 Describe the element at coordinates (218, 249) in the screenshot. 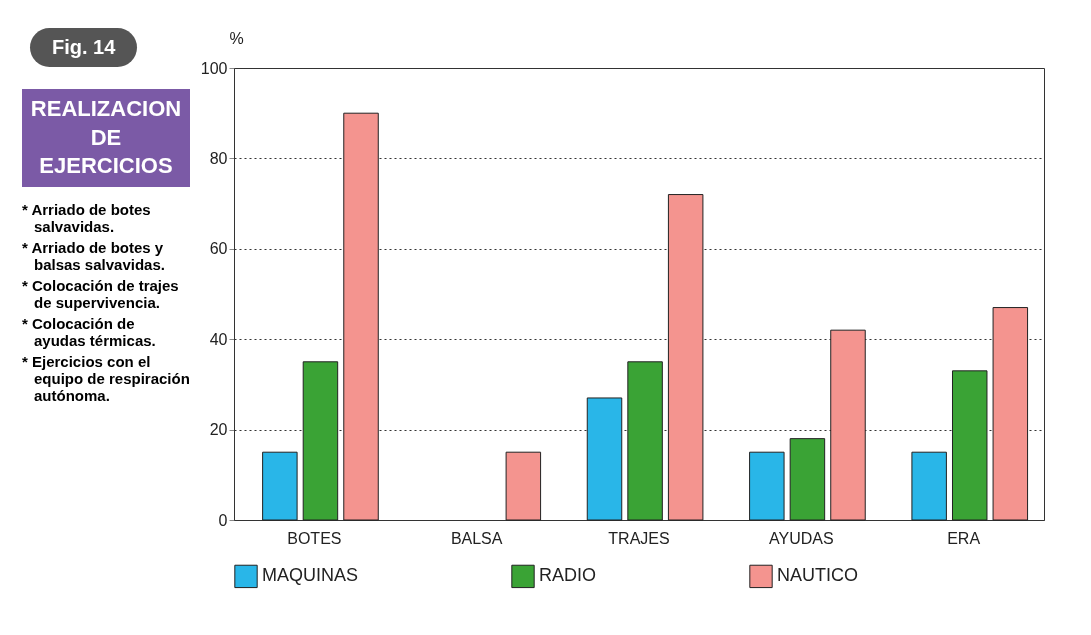

I see `y-tick-label: 60` at that location.